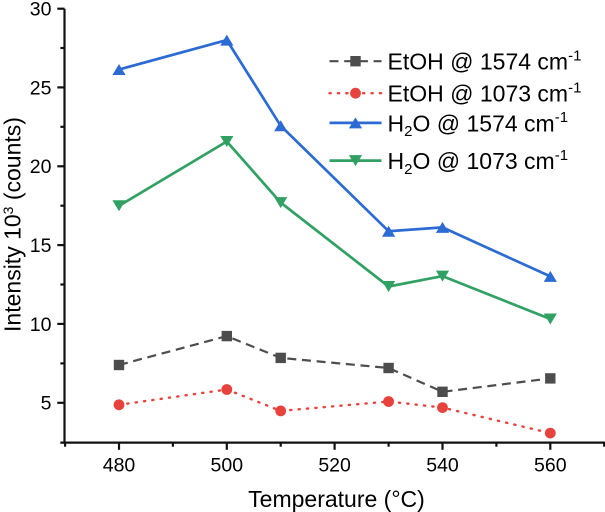  Describe the element at coordinates (227, 465) in the screenshot. I see `svg-text: 500` at that location.